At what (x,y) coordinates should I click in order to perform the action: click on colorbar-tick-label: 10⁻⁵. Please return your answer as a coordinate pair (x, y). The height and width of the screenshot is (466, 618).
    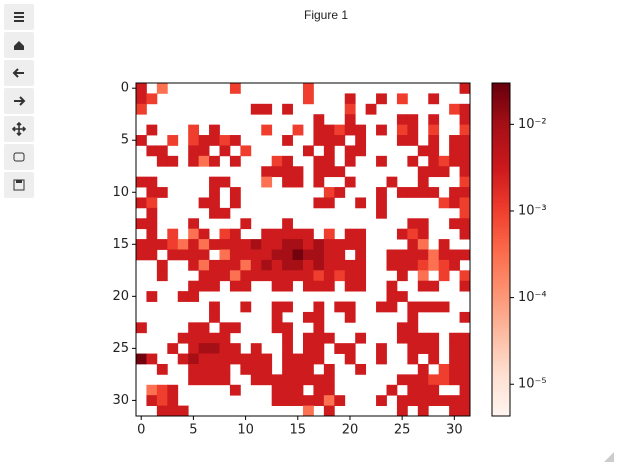
    Looking at the image, I should click on (532, 384).